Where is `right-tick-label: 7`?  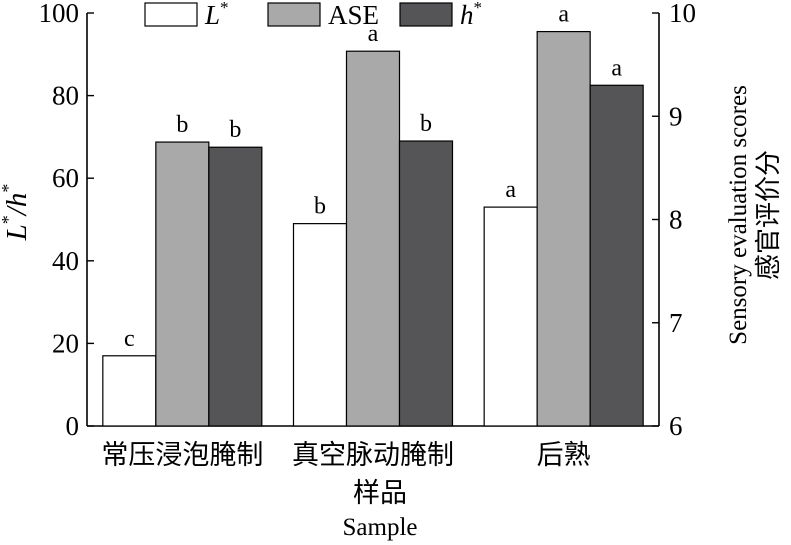 right-tick-label: 7 is located at coordinates (676, 323).